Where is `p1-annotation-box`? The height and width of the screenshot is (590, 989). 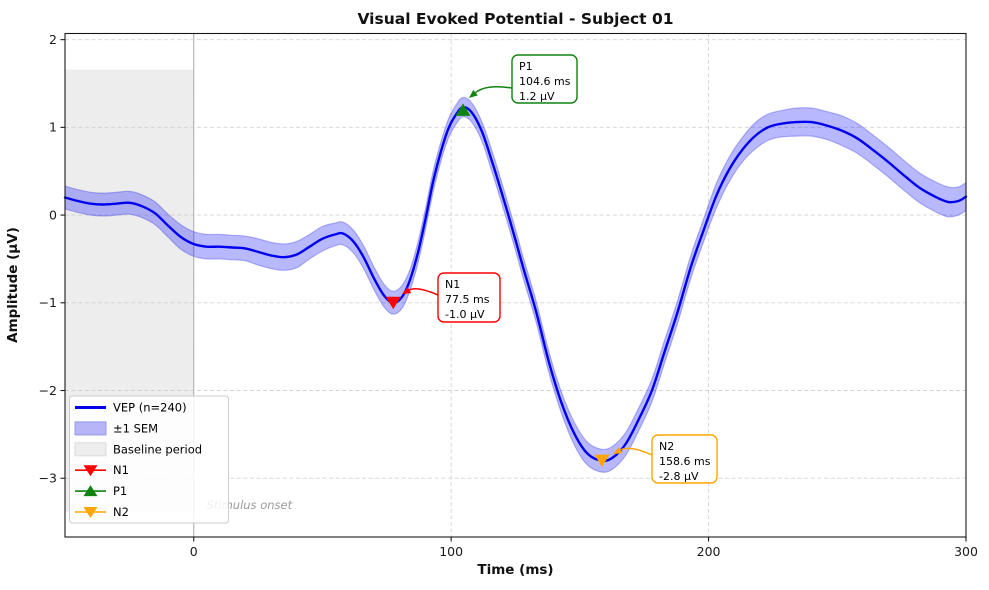
p1-annotation-box is located at coordinates (544, 79).